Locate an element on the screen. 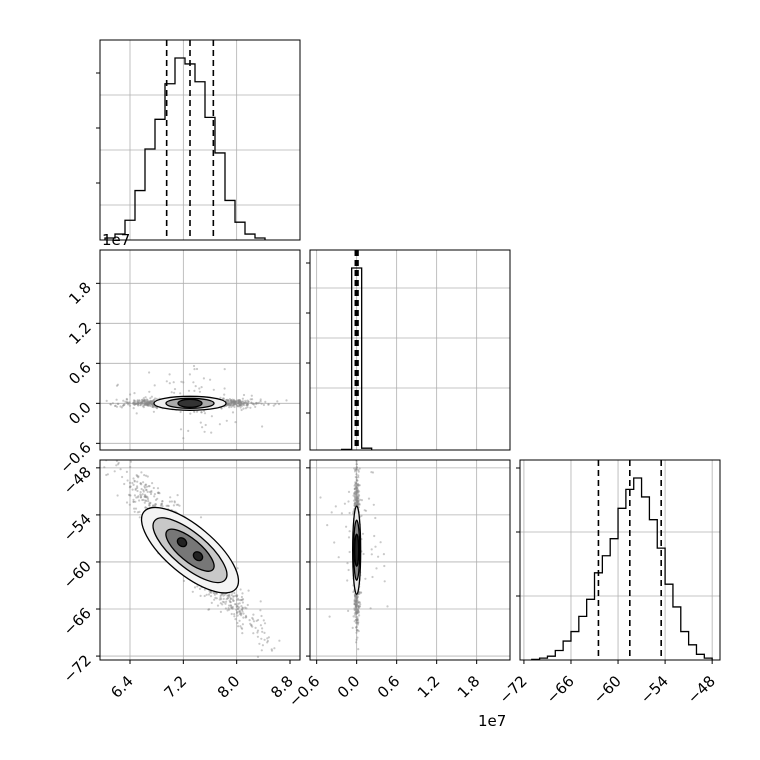 The image size is (760, 760). h3-step is located at coordinates (622, 569).